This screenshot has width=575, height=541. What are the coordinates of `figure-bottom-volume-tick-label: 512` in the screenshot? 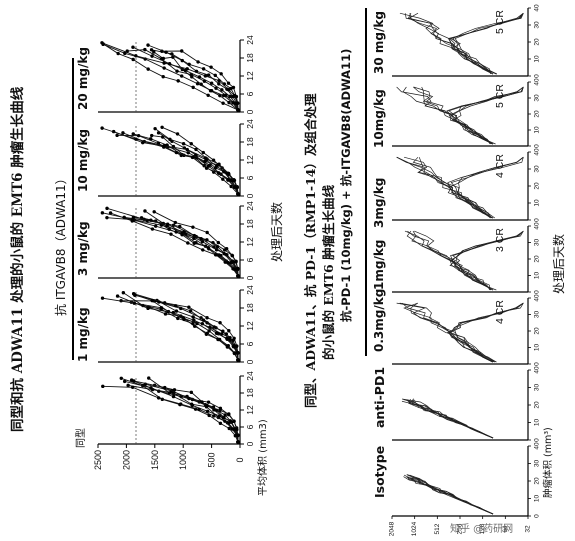 It's located at (437, 528).